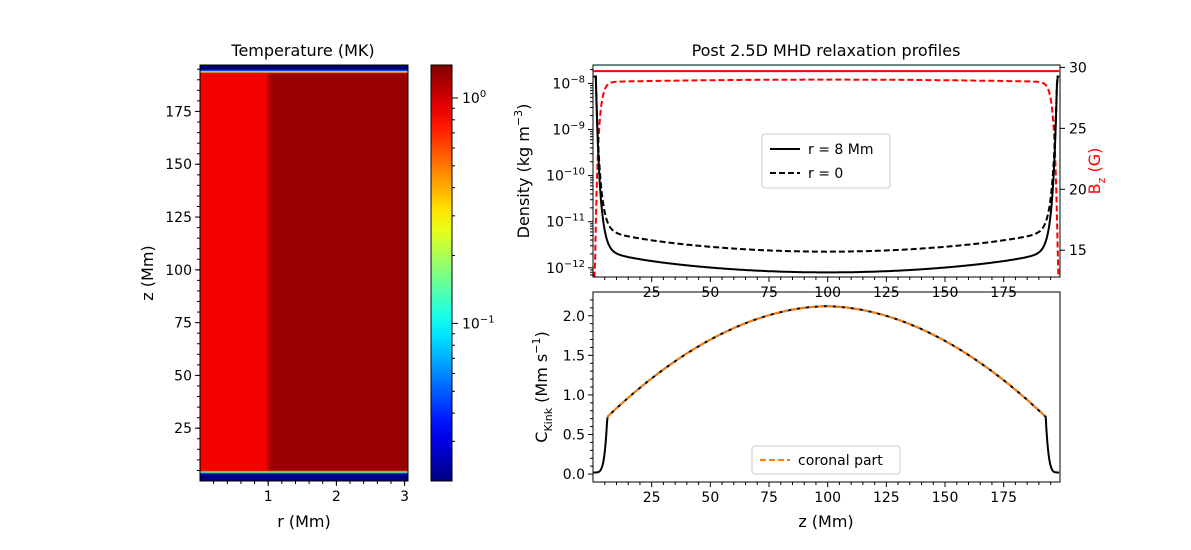 Image resolution: width=1191 pixels, height=550 pixels. Describe the element at coordinates (652, 498) in the screenshot. I see `kink-x-tick-label: 25` at that location.